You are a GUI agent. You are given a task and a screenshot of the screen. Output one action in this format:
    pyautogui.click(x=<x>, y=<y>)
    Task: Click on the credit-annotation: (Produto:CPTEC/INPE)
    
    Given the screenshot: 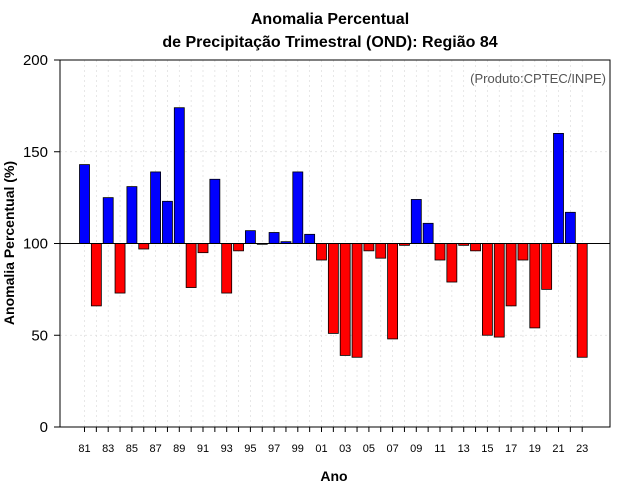 What is the action you would take?
    pyautogui.click(x=538, y=78)
    